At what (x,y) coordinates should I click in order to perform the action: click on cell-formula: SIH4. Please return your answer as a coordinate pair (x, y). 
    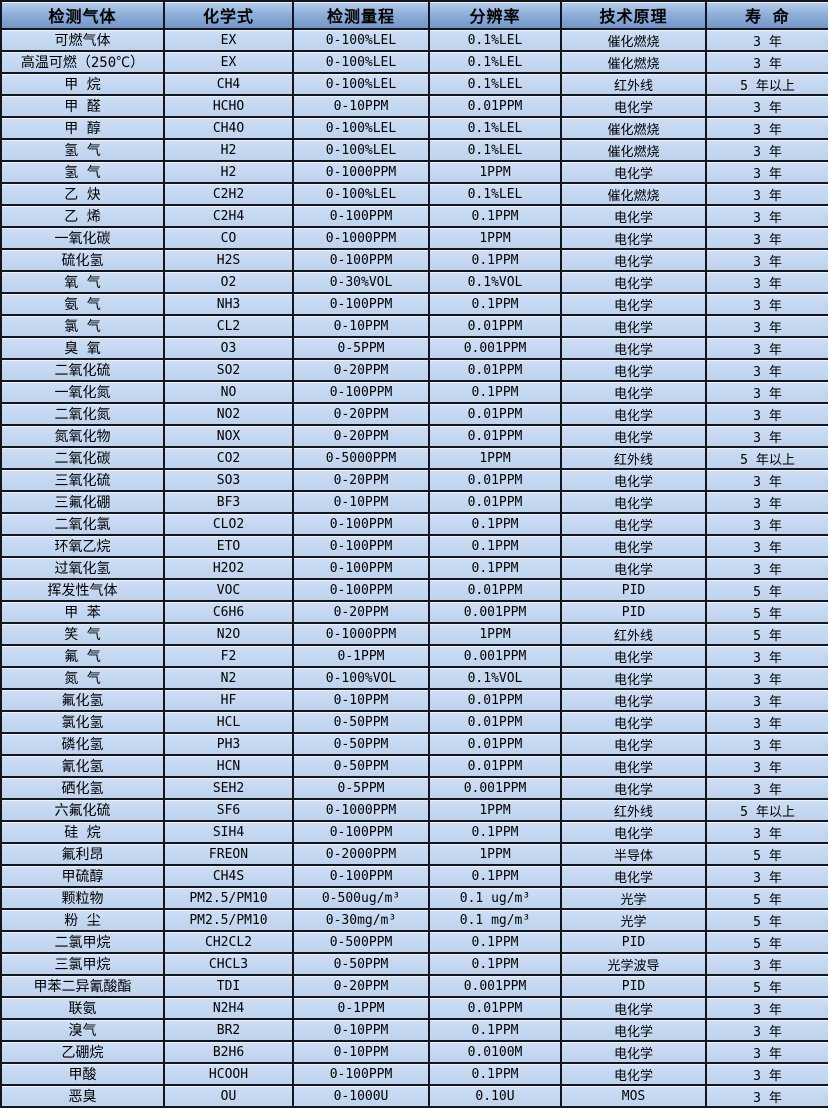
    Looking at the image, I should click on (228, 832).